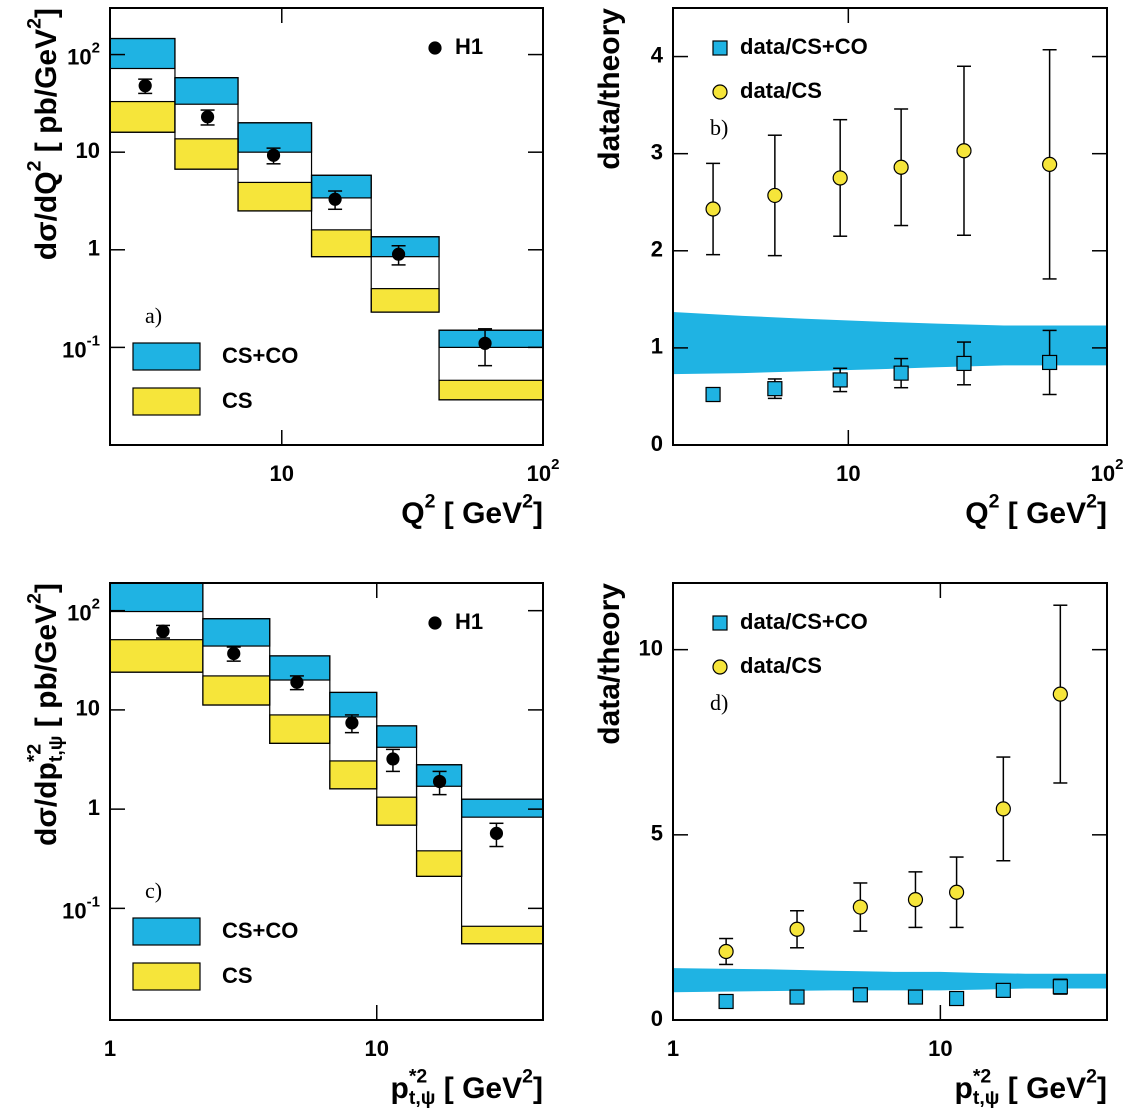 This screenshot has width=1147, height=1119. What do you see at coordinates (890, 226) in the screenshot?
I see `plot-frame` at bounding box center [890, 226].